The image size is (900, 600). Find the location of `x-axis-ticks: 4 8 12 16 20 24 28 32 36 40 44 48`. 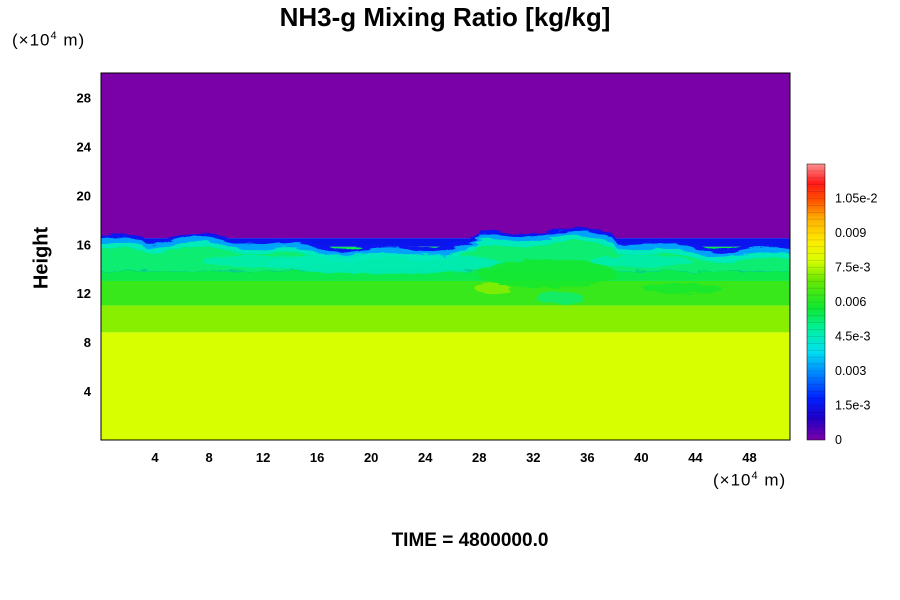

x-axis-ticks: 4 8 12 16 20 24 28 32 36 40 44 48 is located at coordinates (453, 457).